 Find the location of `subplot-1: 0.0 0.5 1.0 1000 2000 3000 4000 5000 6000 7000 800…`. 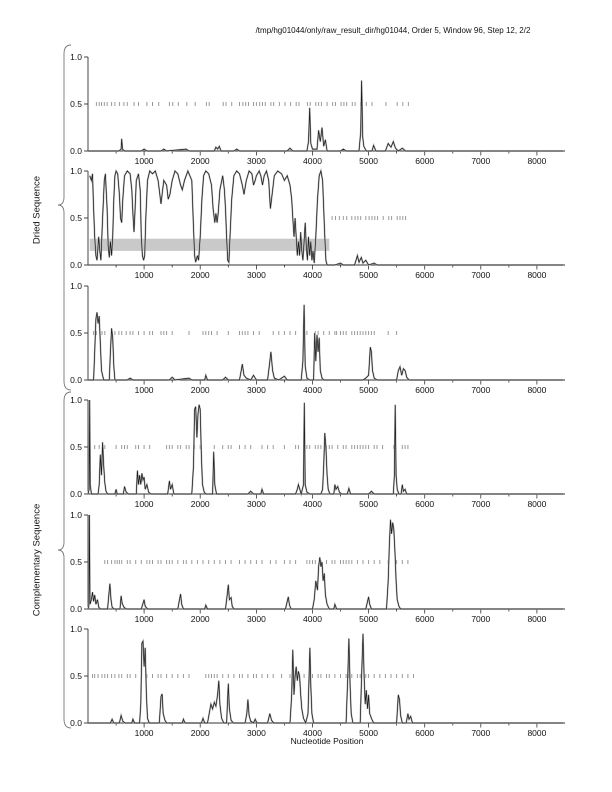

subplot-1: 0.0 0.5 1.0 1000 2000 3000 4000 5000 6000 7000 800… is located at coordinates (317, 109).